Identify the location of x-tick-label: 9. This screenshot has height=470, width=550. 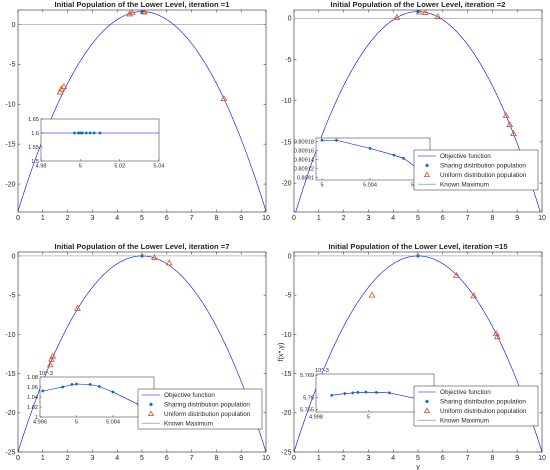
(241, 218).